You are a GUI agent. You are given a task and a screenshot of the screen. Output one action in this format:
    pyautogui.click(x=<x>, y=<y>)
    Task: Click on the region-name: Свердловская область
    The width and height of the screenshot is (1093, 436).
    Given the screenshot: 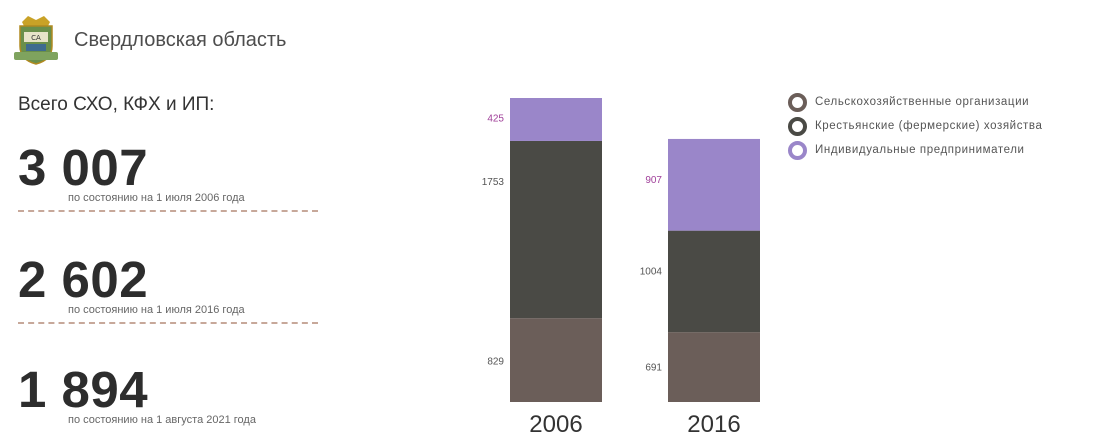 What is the action you would take?
    pyautogui.click(x=180, y=39)
    